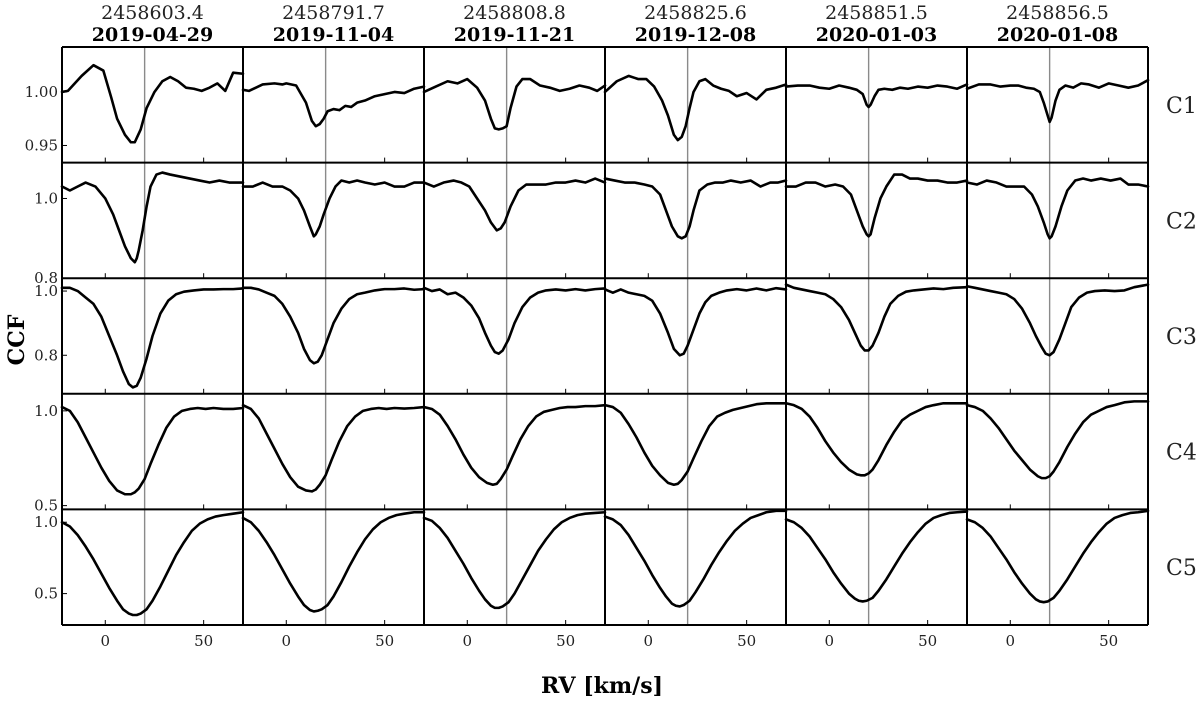 The image size is (1200, 701). Describe the element at coordinates (1181, 221) in the screenshot. I see `row-label: C2` at that location.